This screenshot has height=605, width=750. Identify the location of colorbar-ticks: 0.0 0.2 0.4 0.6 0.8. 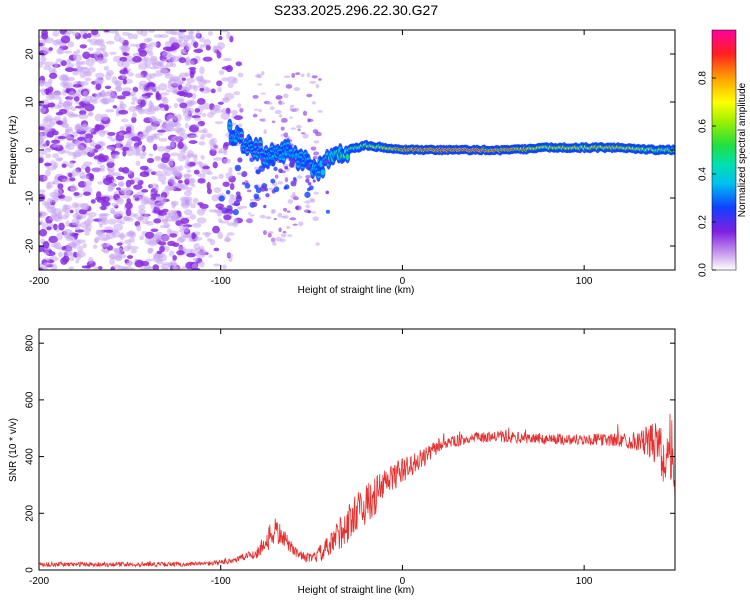
(707, 174).